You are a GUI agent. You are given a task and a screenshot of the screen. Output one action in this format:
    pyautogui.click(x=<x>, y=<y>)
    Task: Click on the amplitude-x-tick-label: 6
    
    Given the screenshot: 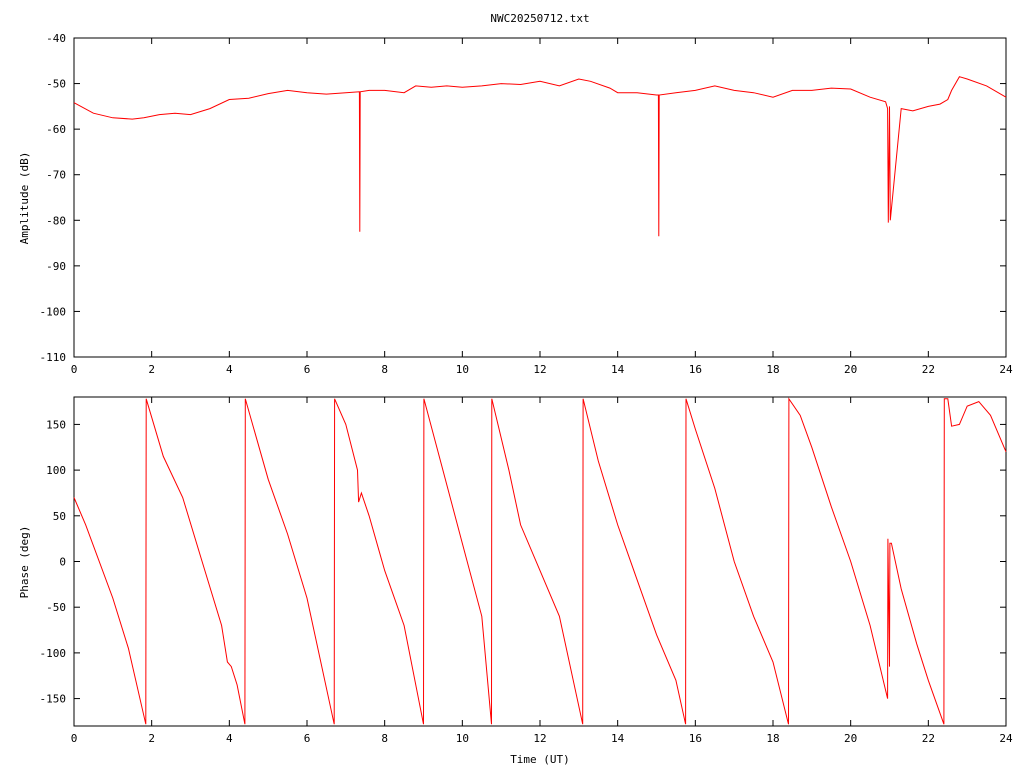 What is the action you would take?
    pyautogui.click(x=307, y=369)
    